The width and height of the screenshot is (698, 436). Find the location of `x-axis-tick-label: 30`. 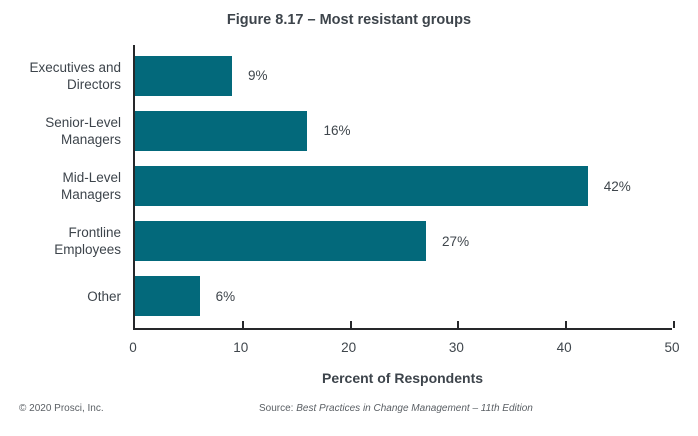

x-axis-tick-label: 30 is located at coordinates (456, 347).